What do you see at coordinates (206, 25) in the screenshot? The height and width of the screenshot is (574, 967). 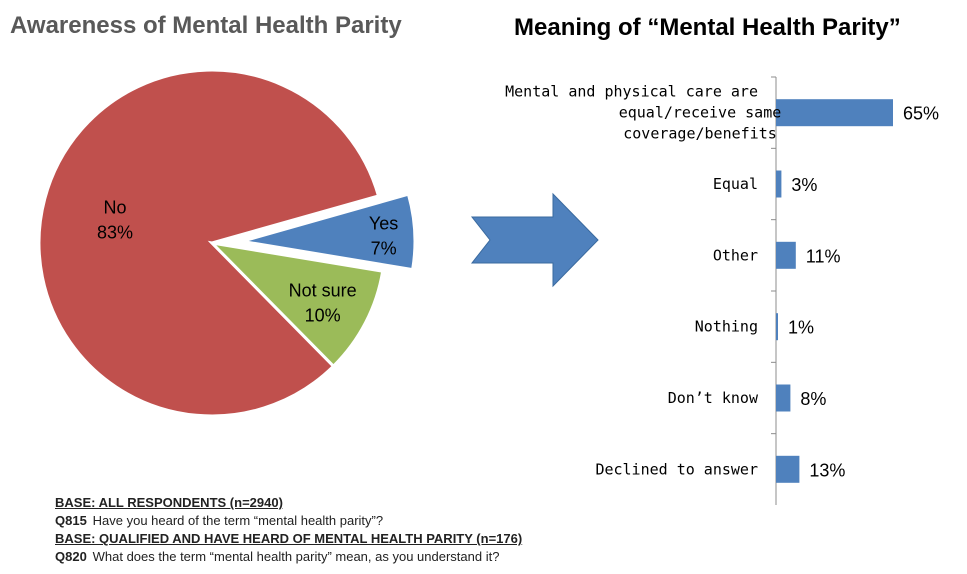 I see `pie-chart-title: Awareness of Mental Health Parity` at bounding box center [206, 25].